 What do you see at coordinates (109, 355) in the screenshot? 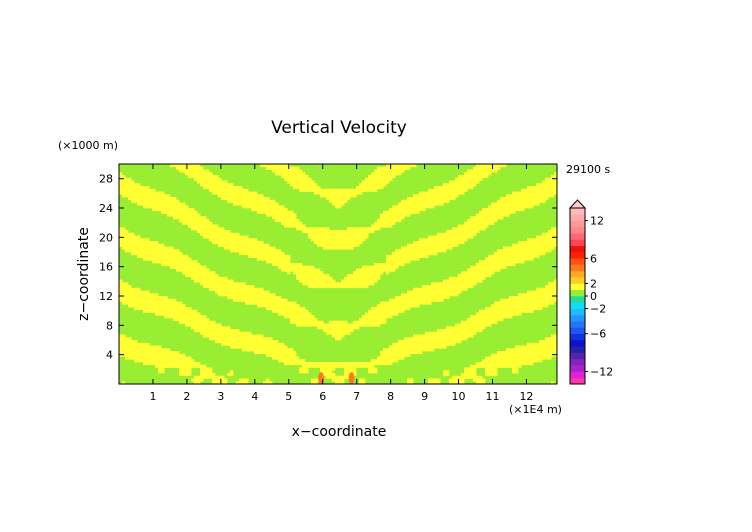
I see `y-tick-label: 4` at bounding box center [109, 355].